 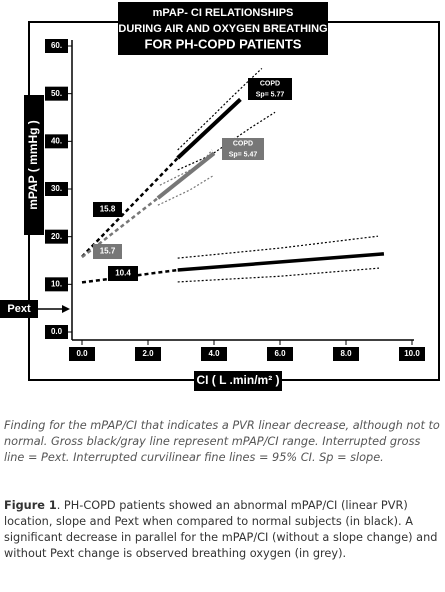 I want to click on y-label-box, so click(x=34, y=165).